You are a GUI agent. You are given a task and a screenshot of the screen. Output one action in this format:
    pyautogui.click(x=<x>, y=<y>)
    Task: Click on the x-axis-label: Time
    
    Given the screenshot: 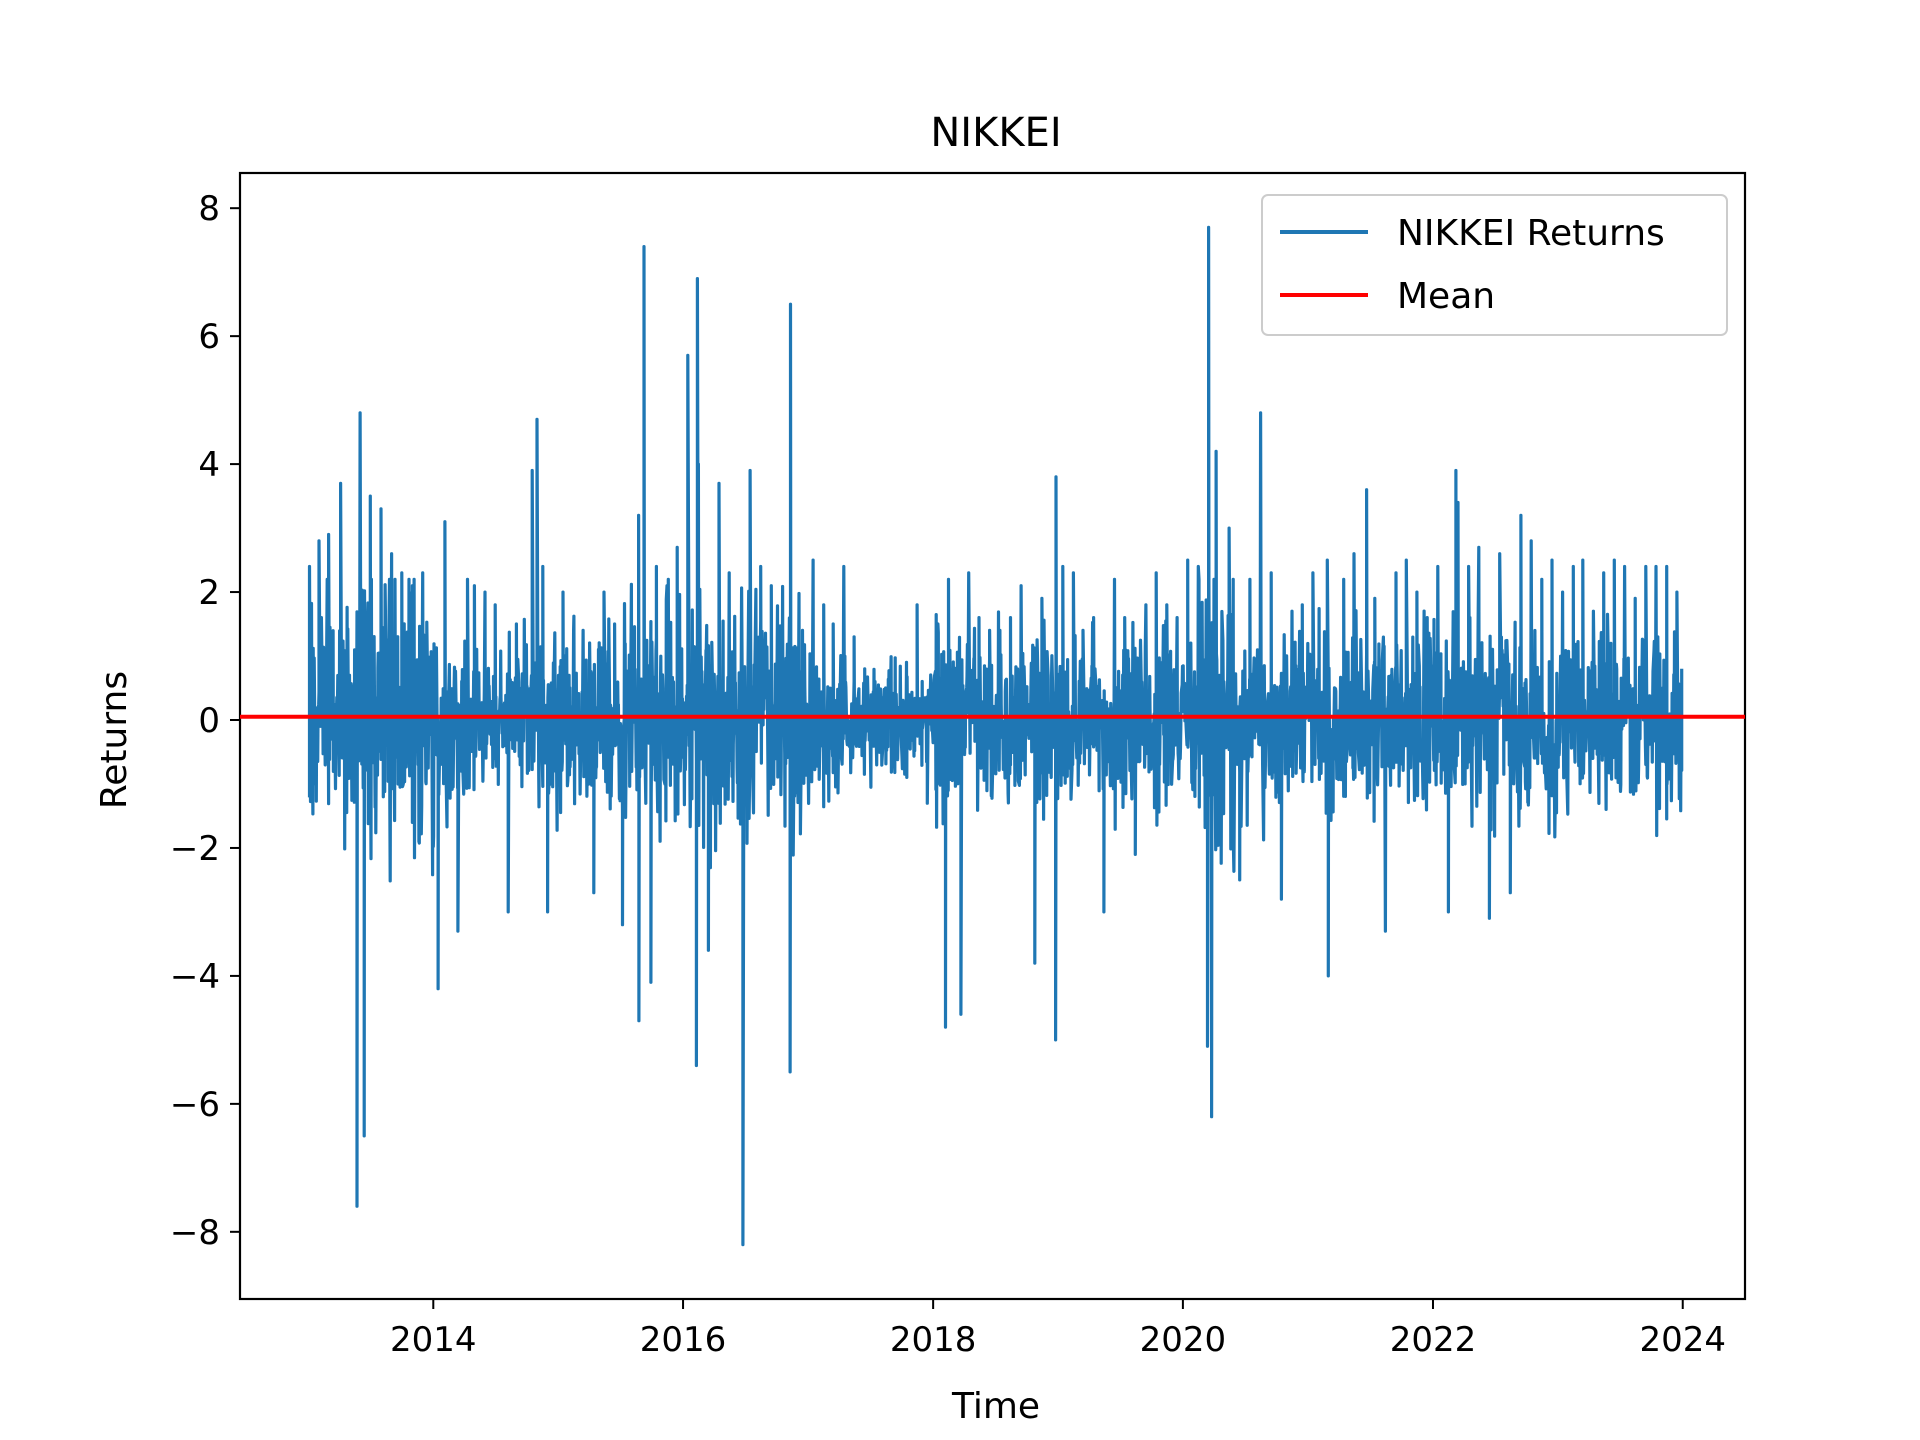 What is the action you would take?
    pyautogui.click(x=995, y=1406)
    